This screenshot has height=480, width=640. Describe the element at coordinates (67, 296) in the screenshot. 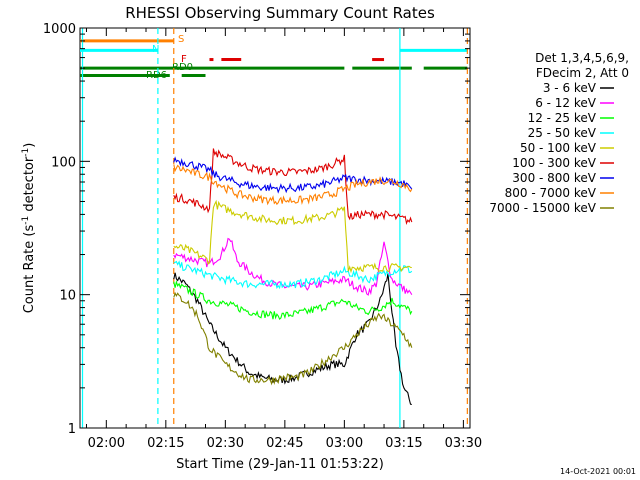

I see `y-tick-label: 10` at that location.